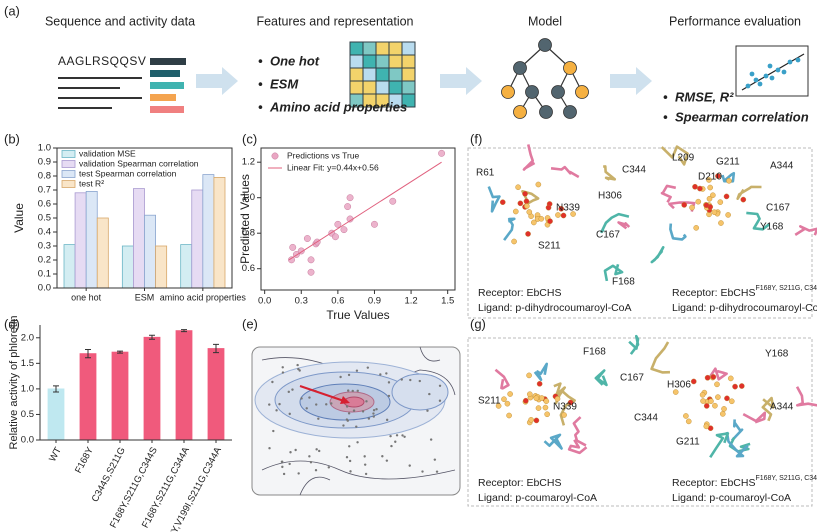  What do you see at coordinates (519, 483) in the screenshot?
I see `receptor-caption: Receptor: EbCHS` at bounding box center [519, 483].